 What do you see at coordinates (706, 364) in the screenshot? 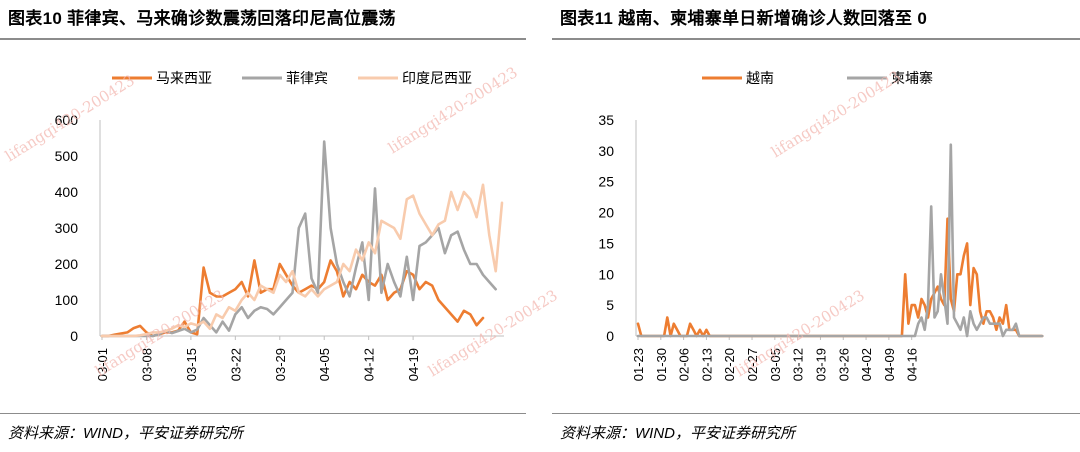
I see `x-tick-label: 02-13` at bounding box center [706, 364].